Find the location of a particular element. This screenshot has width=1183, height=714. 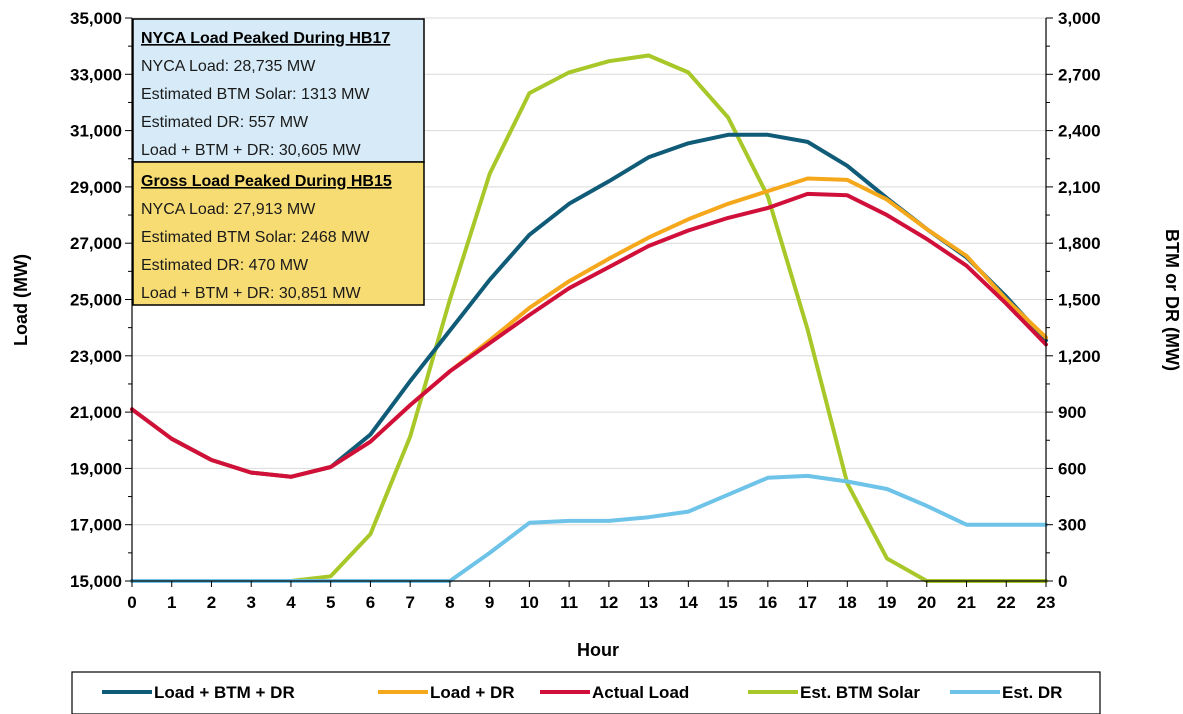

x-tick-label: 16 is located at coordinates (767, 602).